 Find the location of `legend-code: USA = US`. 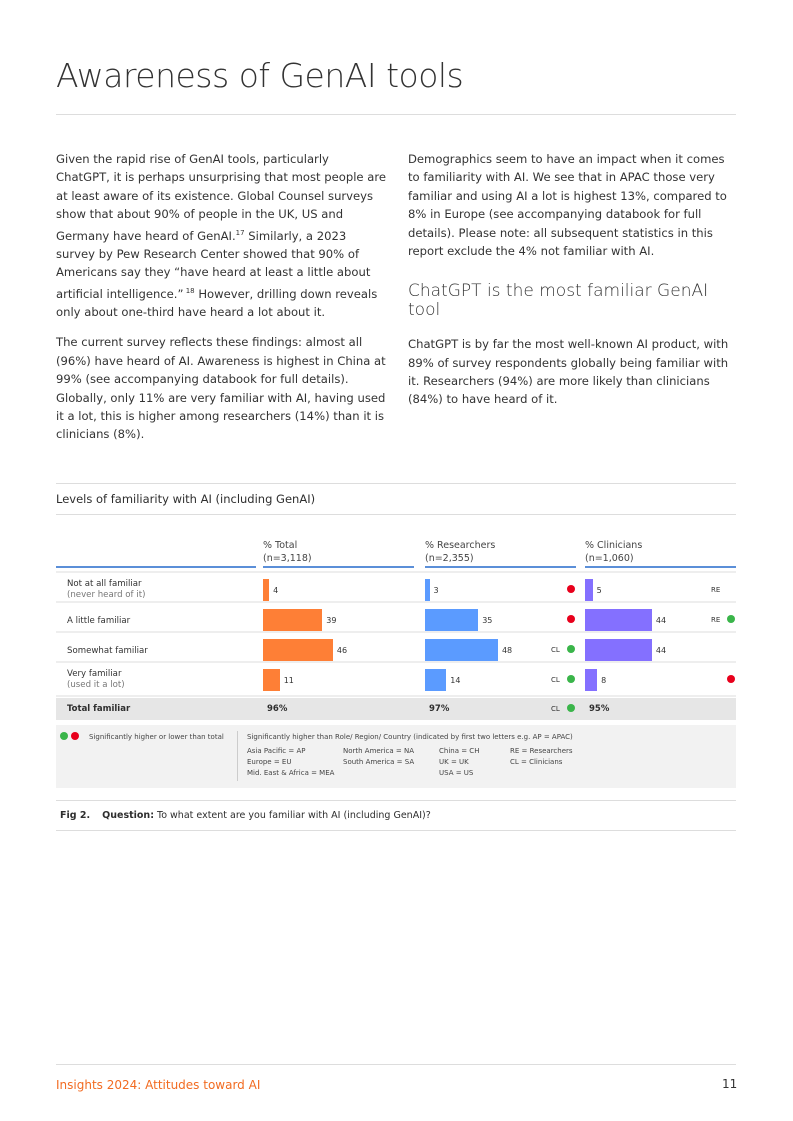

legend-code: USA = US is located at coordinates (456, 773).